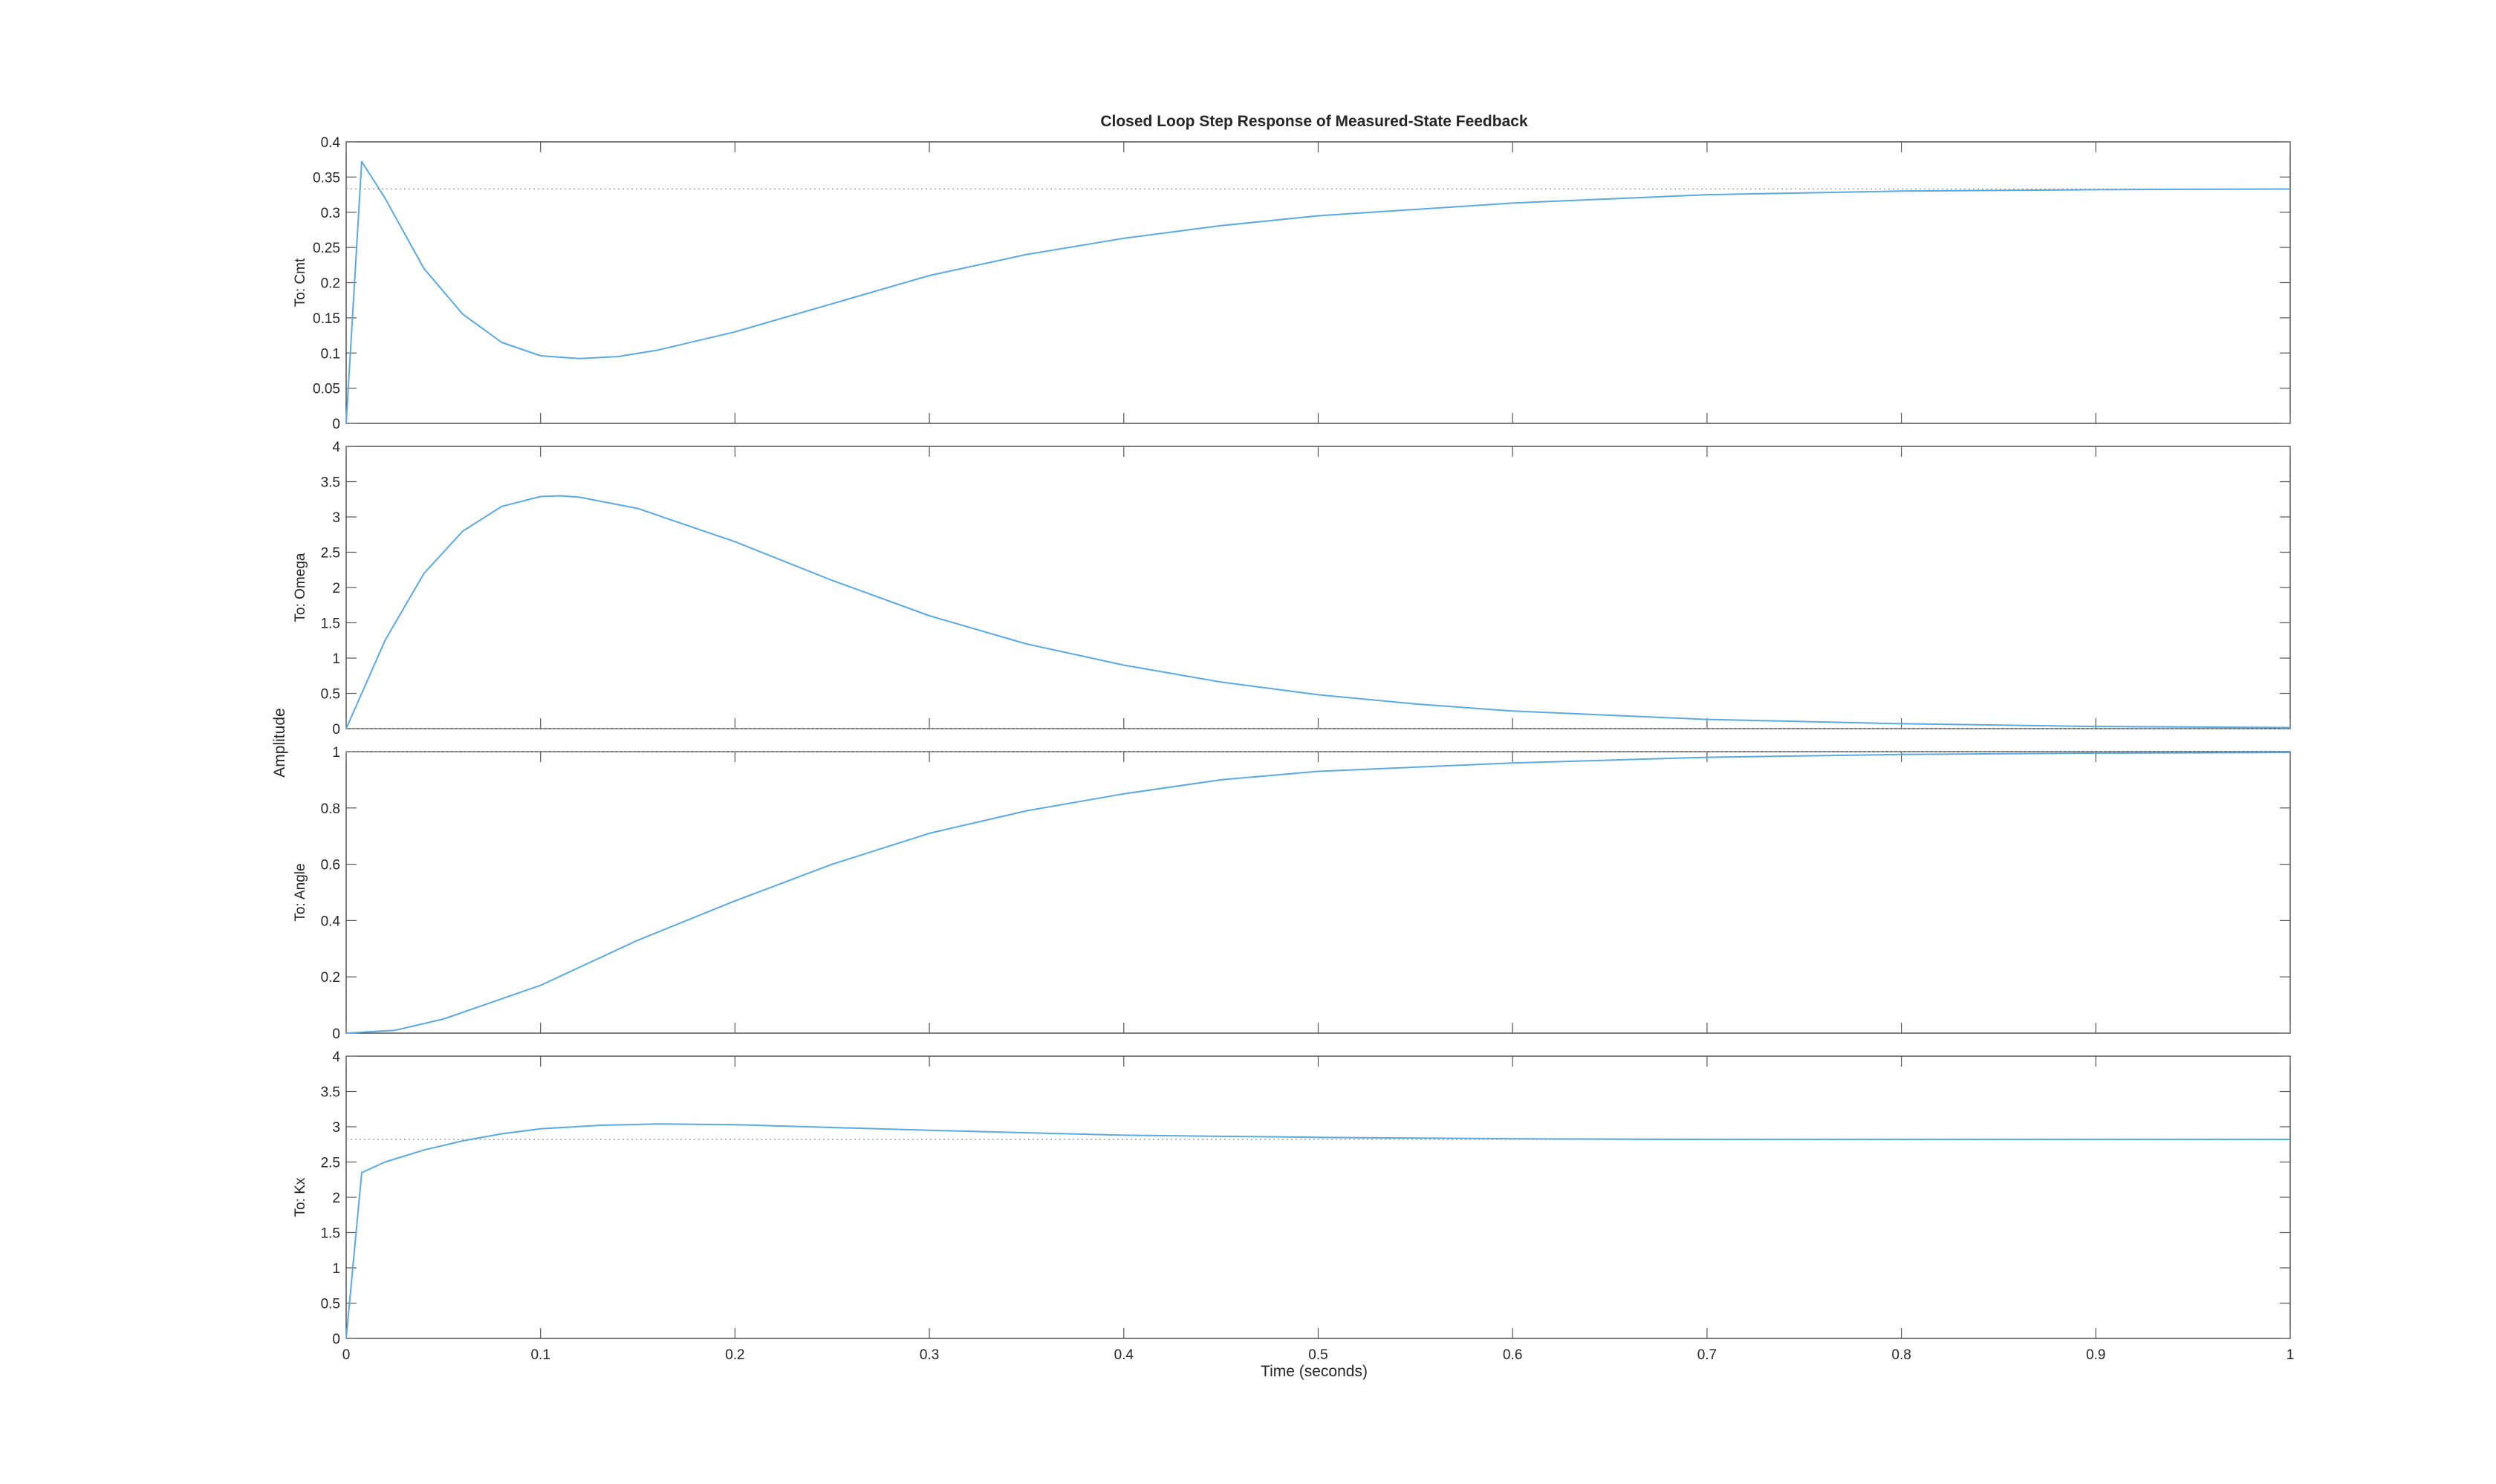 Image resolution: width=2496 pixels, height=1484 pixels. Describe the element at coordinates (2095, 1355) in the screenshot. I see `x-tick-label: 0.9` at that location.